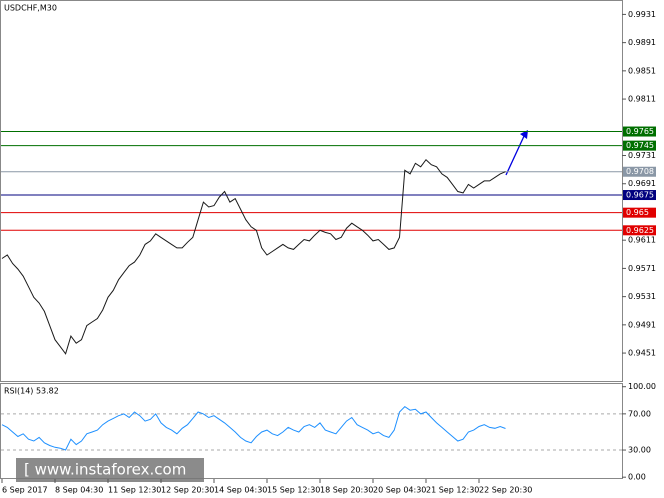 The height and width of the screenshot is (498, 664). I want to click on chart-title: USDCHF,M30, so click(30, 8).